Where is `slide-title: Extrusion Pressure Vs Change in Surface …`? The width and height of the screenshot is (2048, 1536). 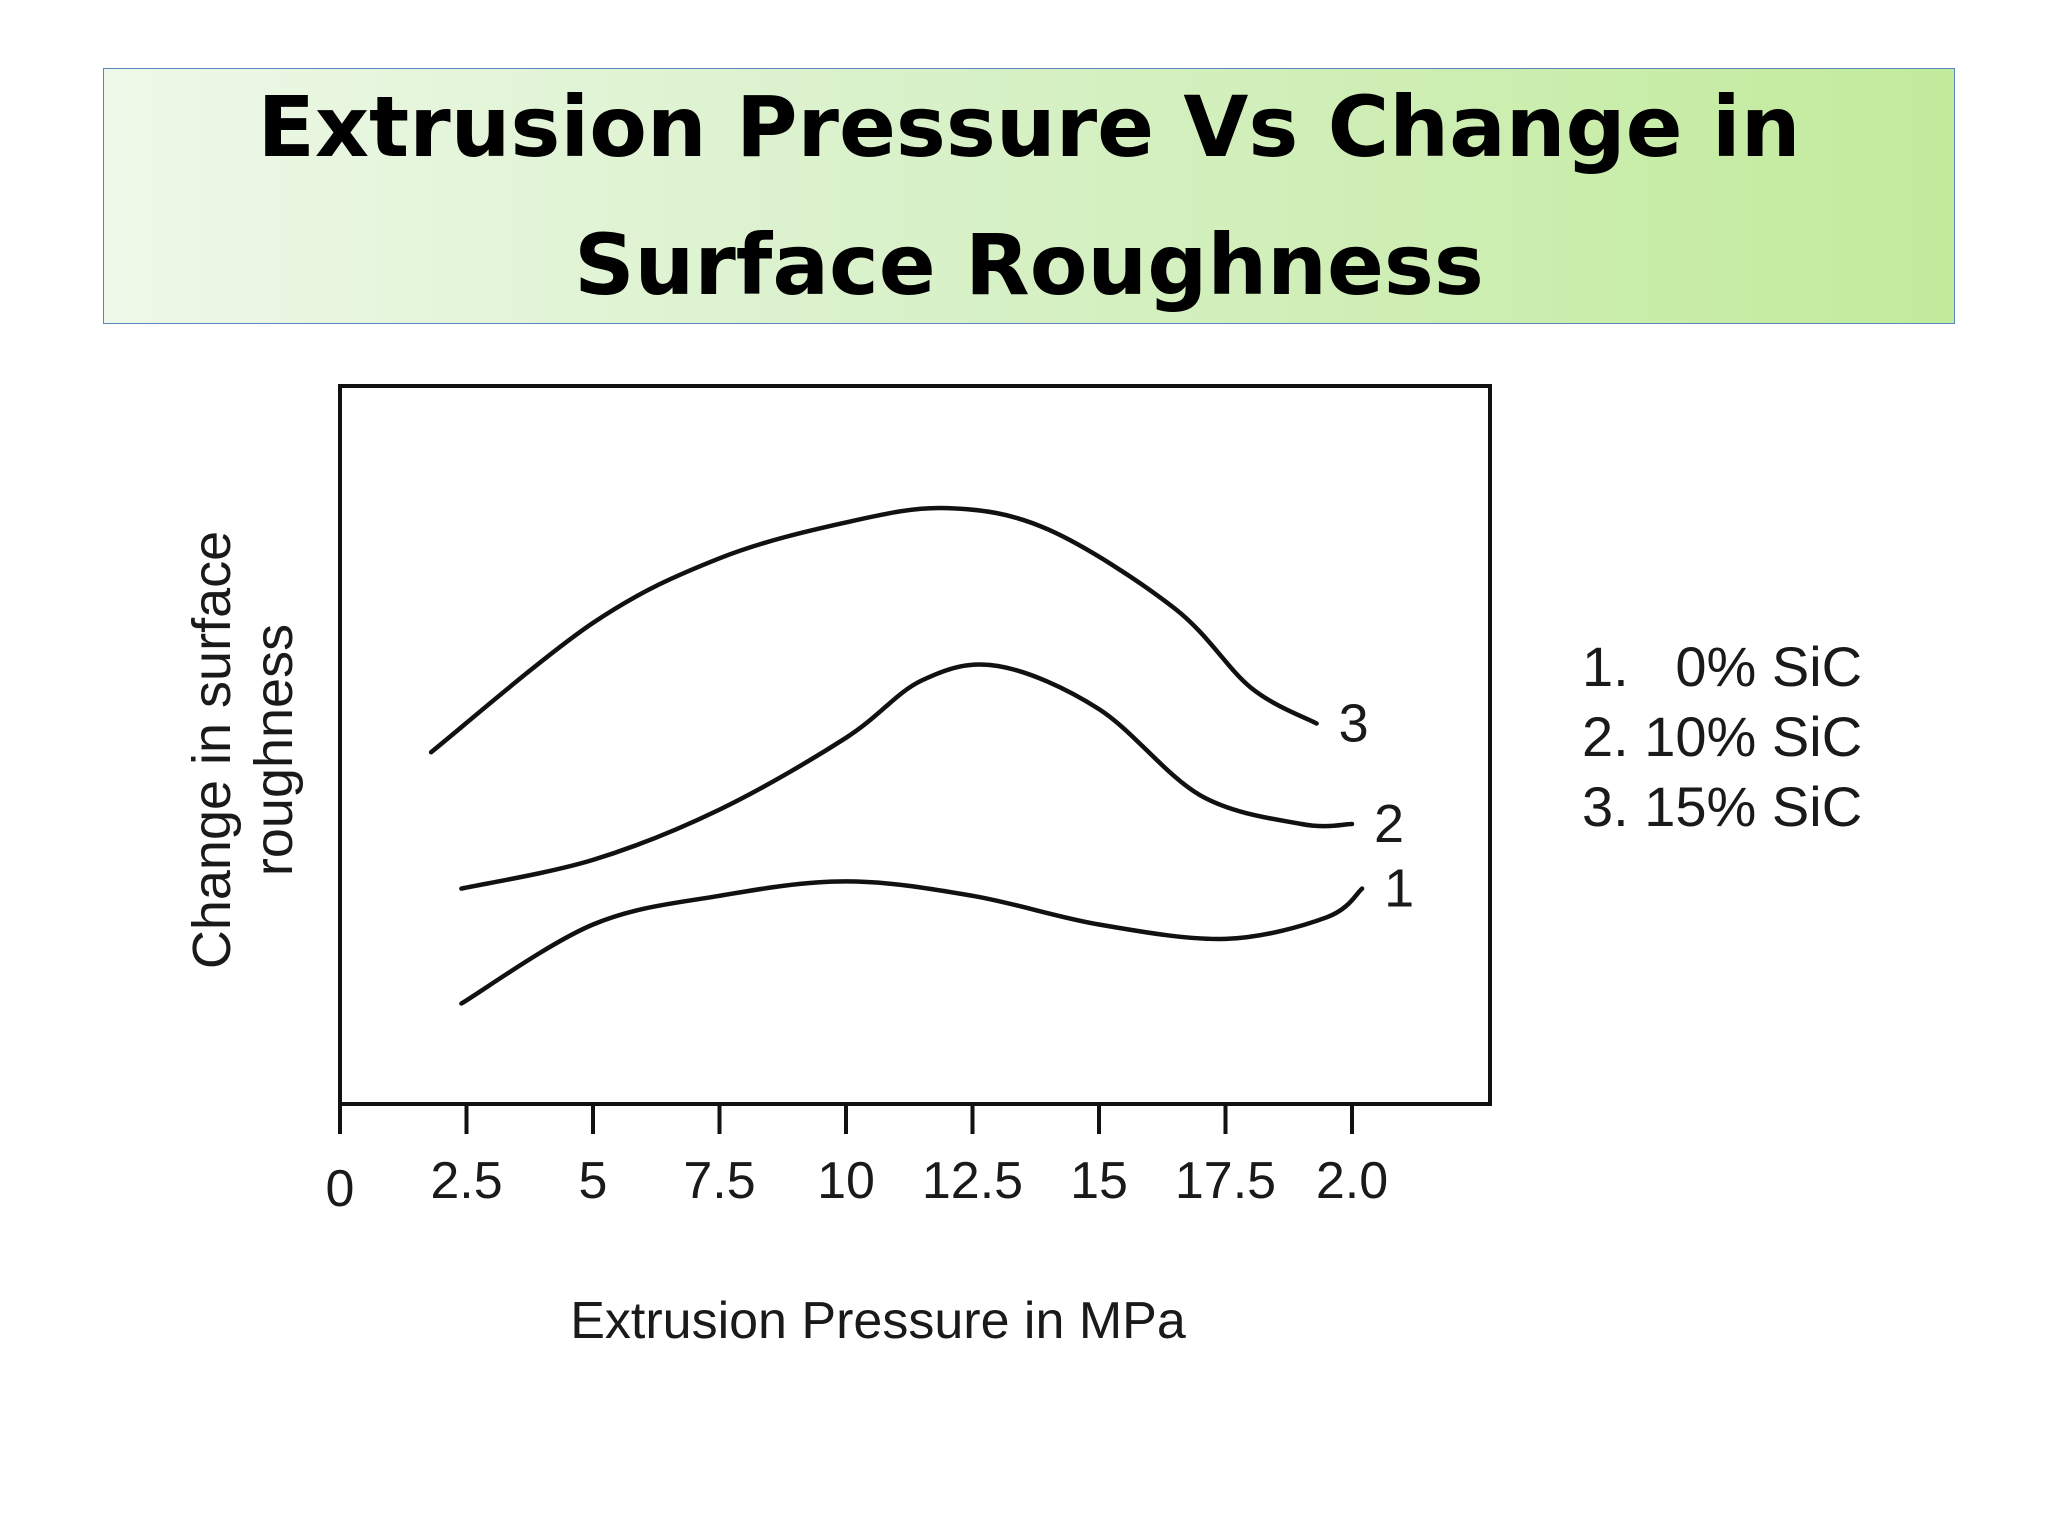
slide-title: Extrusion Pressure Vs Change in Surface … is located at coordinates (1029, 196).